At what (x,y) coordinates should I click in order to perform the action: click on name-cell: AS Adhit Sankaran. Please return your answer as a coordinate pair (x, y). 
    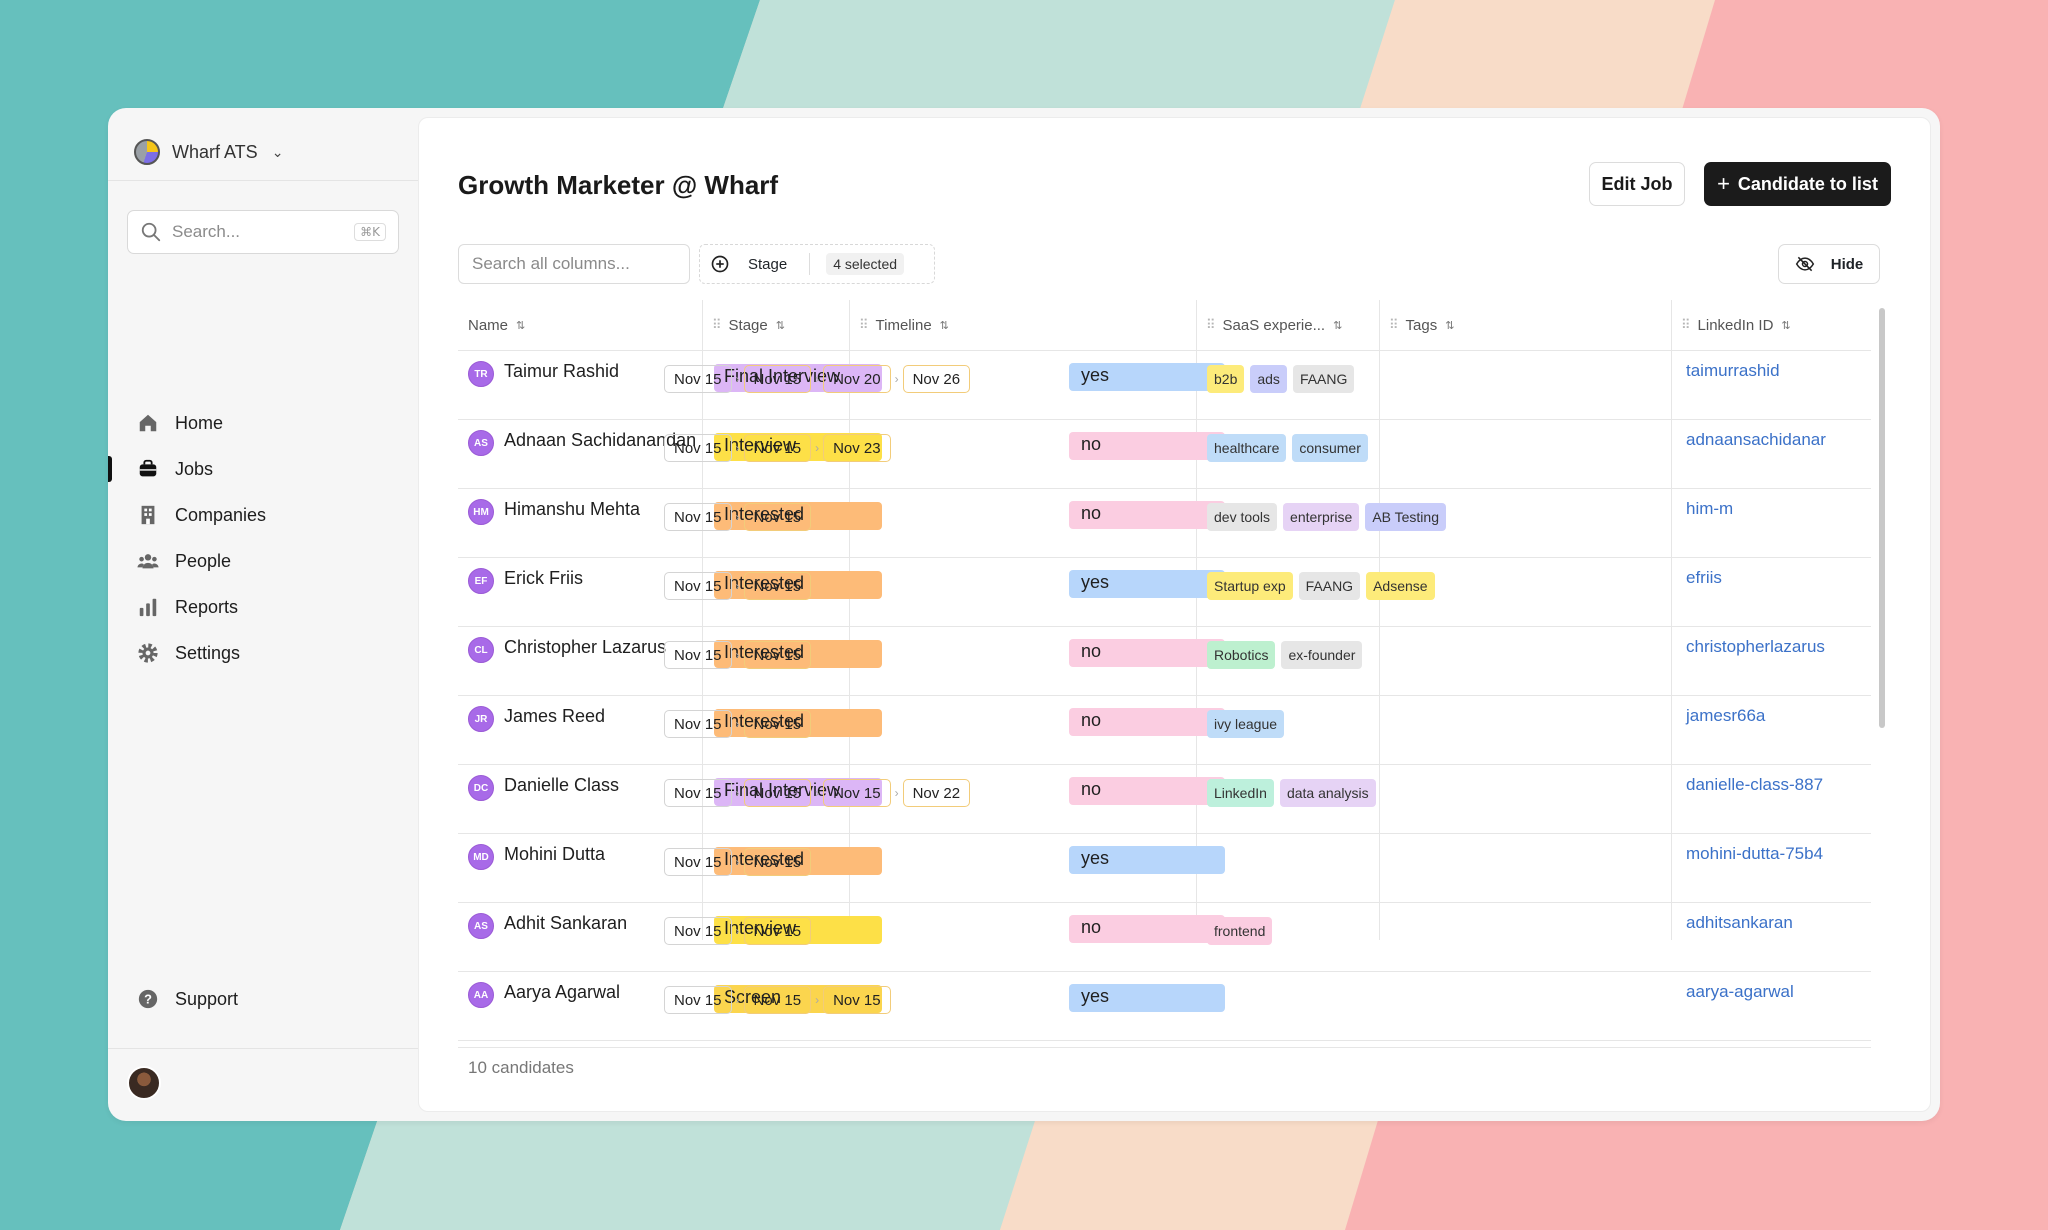
    Looking at the image, I should click on (580, 937).